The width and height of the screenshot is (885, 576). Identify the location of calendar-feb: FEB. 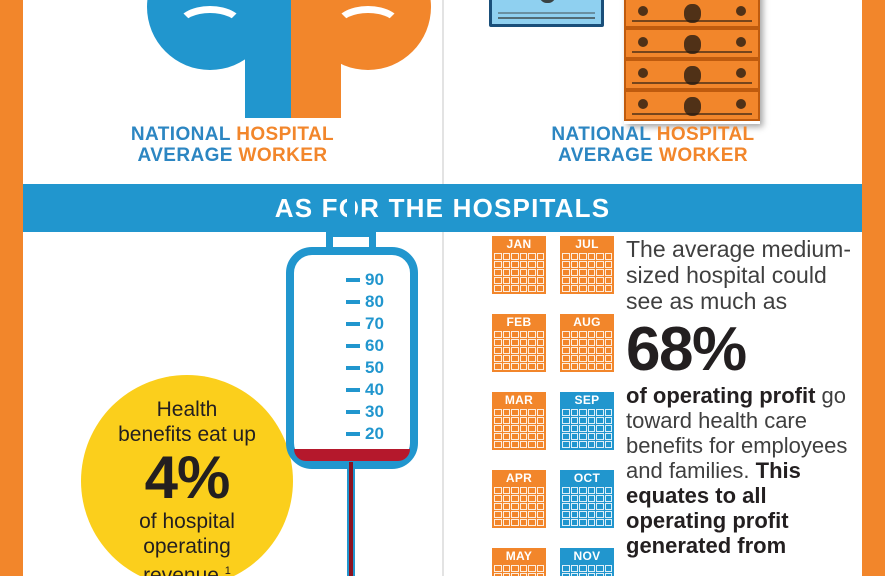
(519, 343).